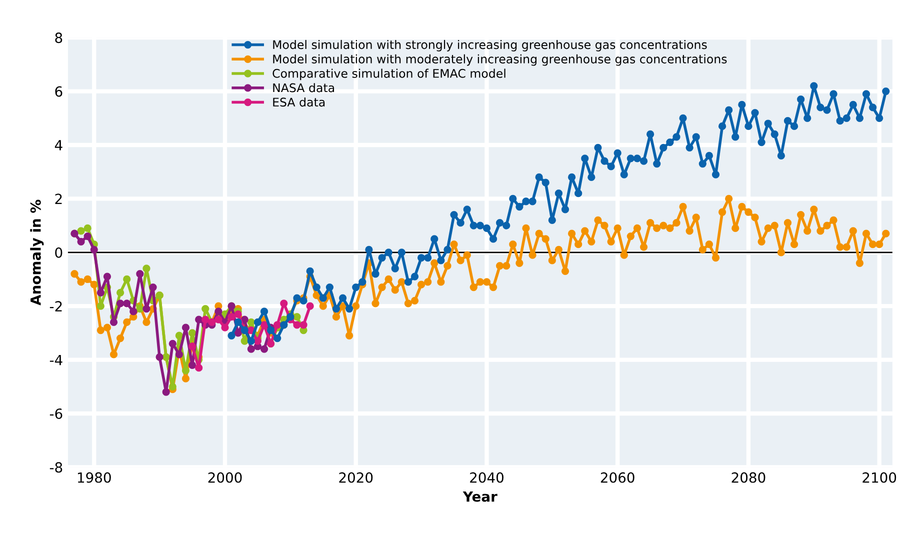 The image size is (906, 537). Describe the element at coordinates (58, 252) in the screenshot. I see `y-tick-label: 0` at that location.